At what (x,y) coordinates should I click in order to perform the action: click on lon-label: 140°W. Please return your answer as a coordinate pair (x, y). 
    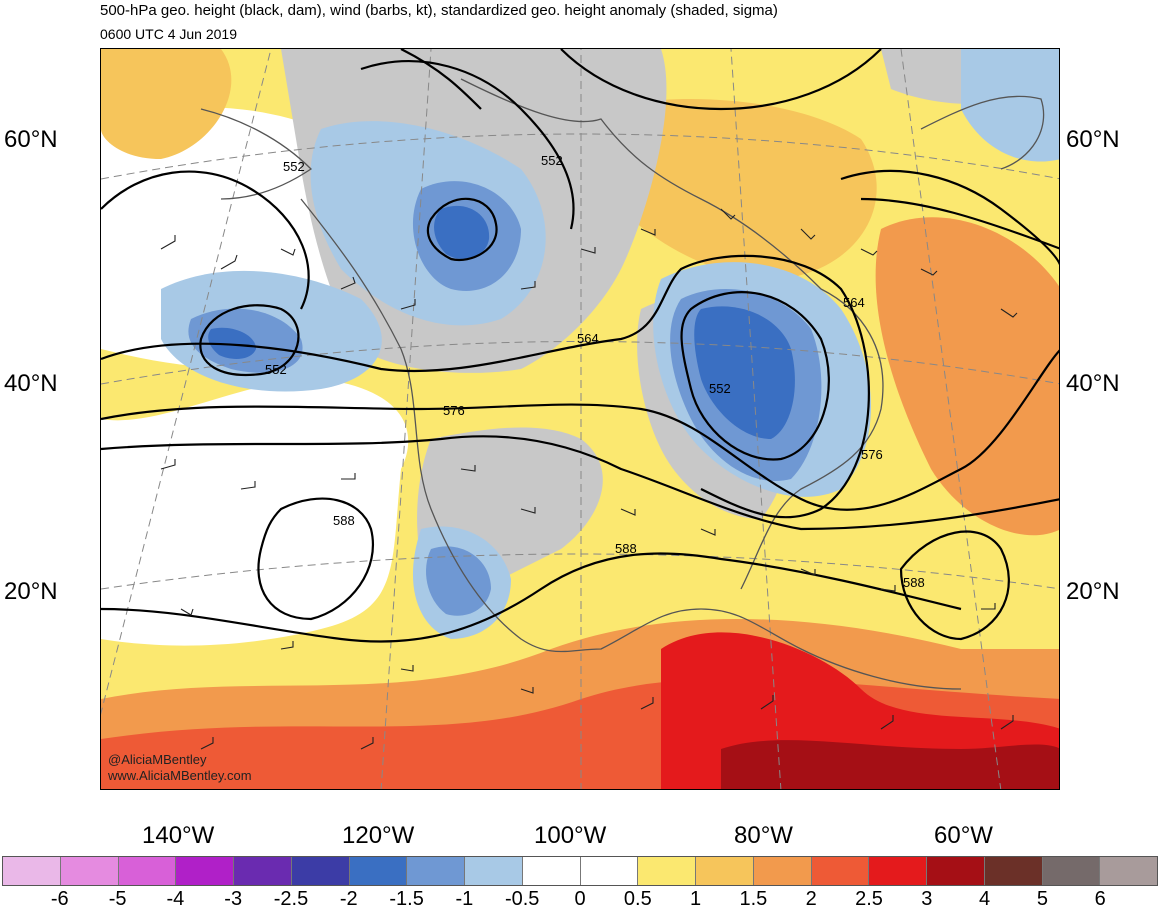
    Looking at the image, I should click on (178, 835).